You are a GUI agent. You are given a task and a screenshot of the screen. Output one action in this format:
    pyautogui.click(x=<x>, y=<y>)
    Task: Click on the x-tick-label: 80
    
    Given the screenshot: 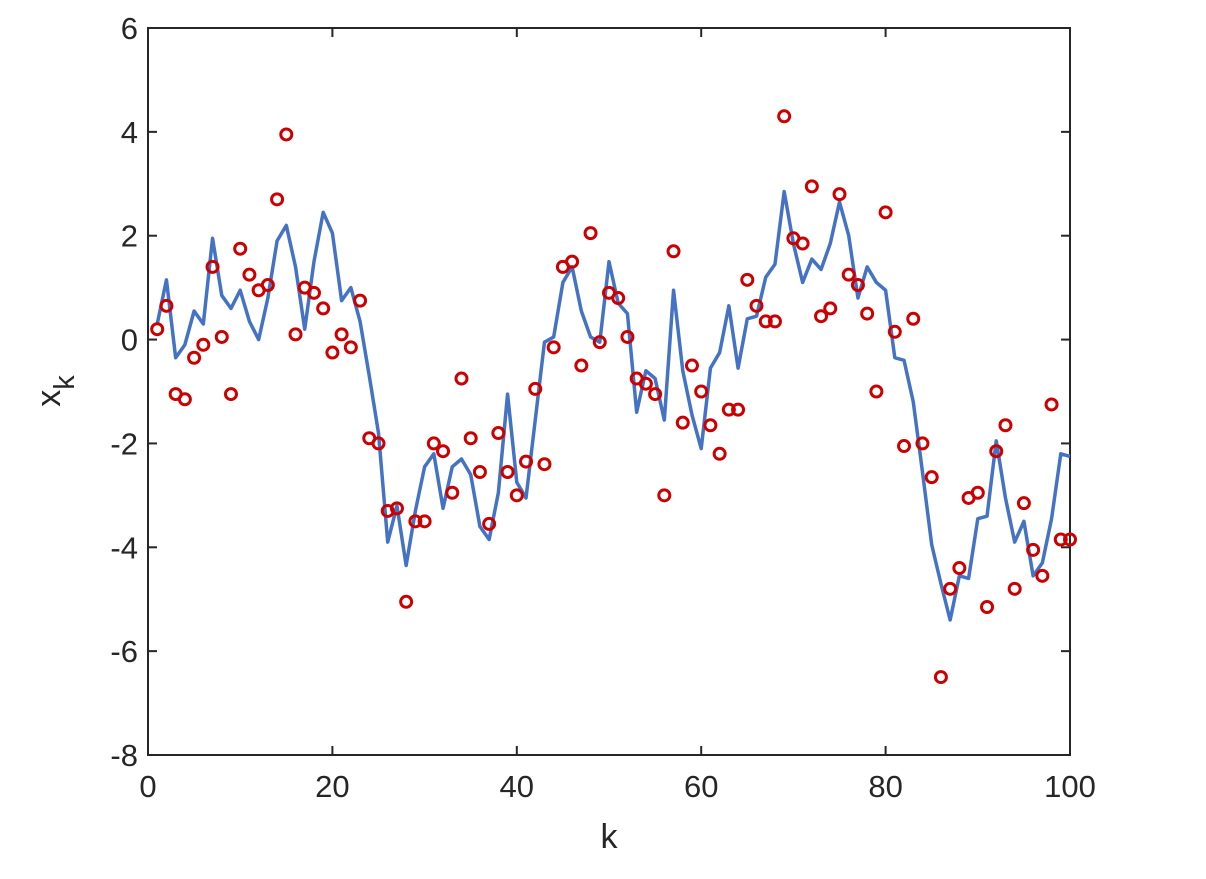 What is the action you would take?
    pyautogui.click(x=885, y=786)
    